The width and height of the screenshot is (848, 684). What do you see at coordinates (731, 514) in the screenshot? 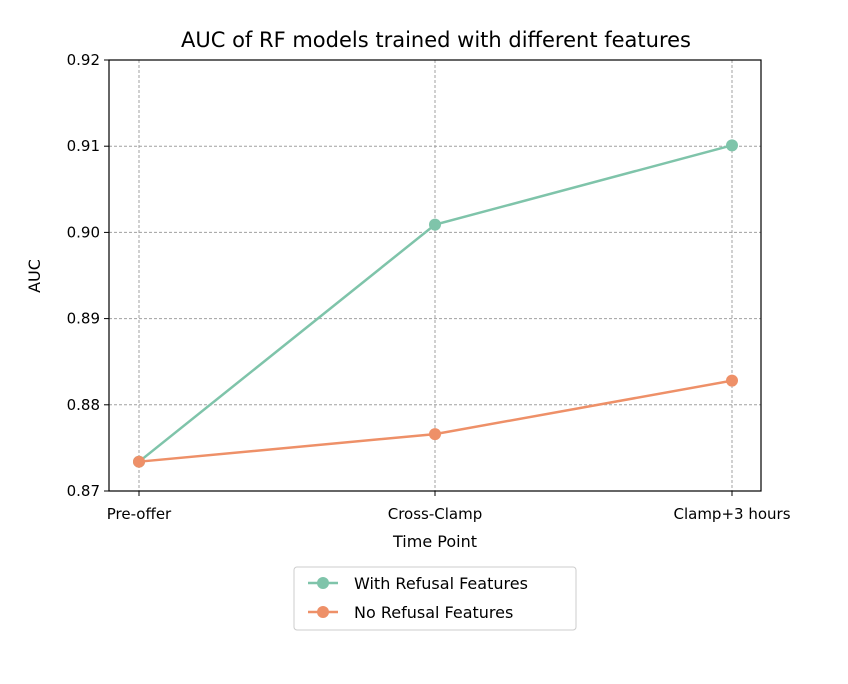
I see `x-tick-label: Clamp+3 hours` at bounding box center [731, 514].